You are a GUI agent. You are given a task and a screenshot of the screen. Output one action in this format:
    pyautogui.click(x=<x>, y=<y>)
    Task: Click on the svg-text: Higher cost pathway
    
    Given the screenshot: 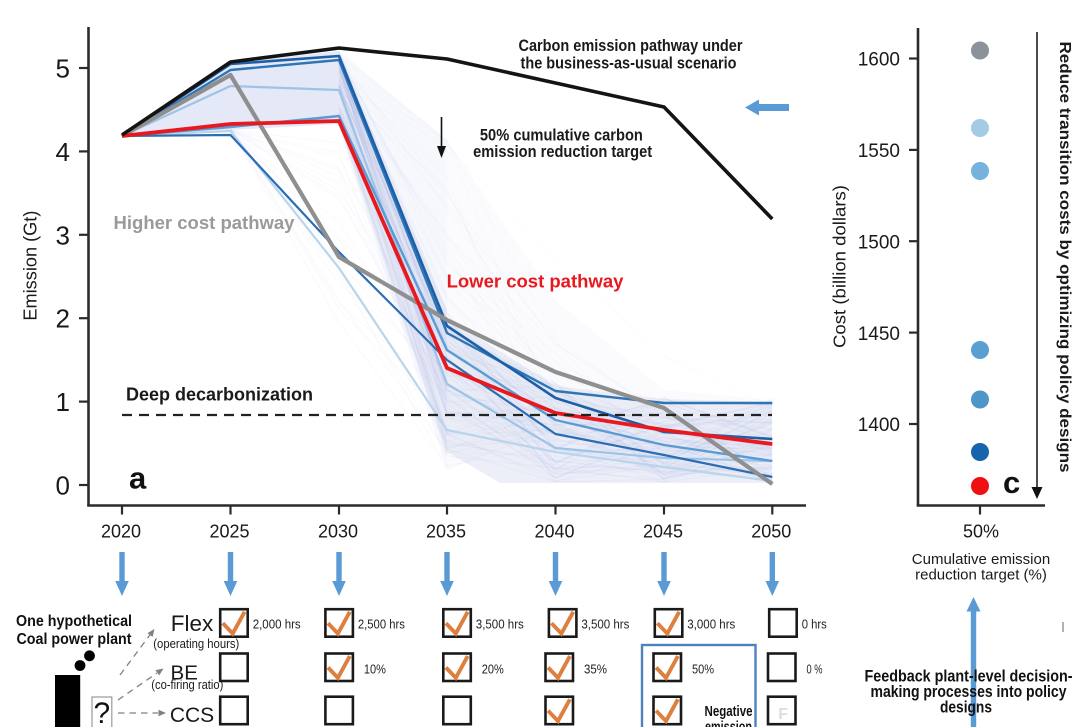 What is the action you would take?
    pyautogui.click(x=205, y=222)
    